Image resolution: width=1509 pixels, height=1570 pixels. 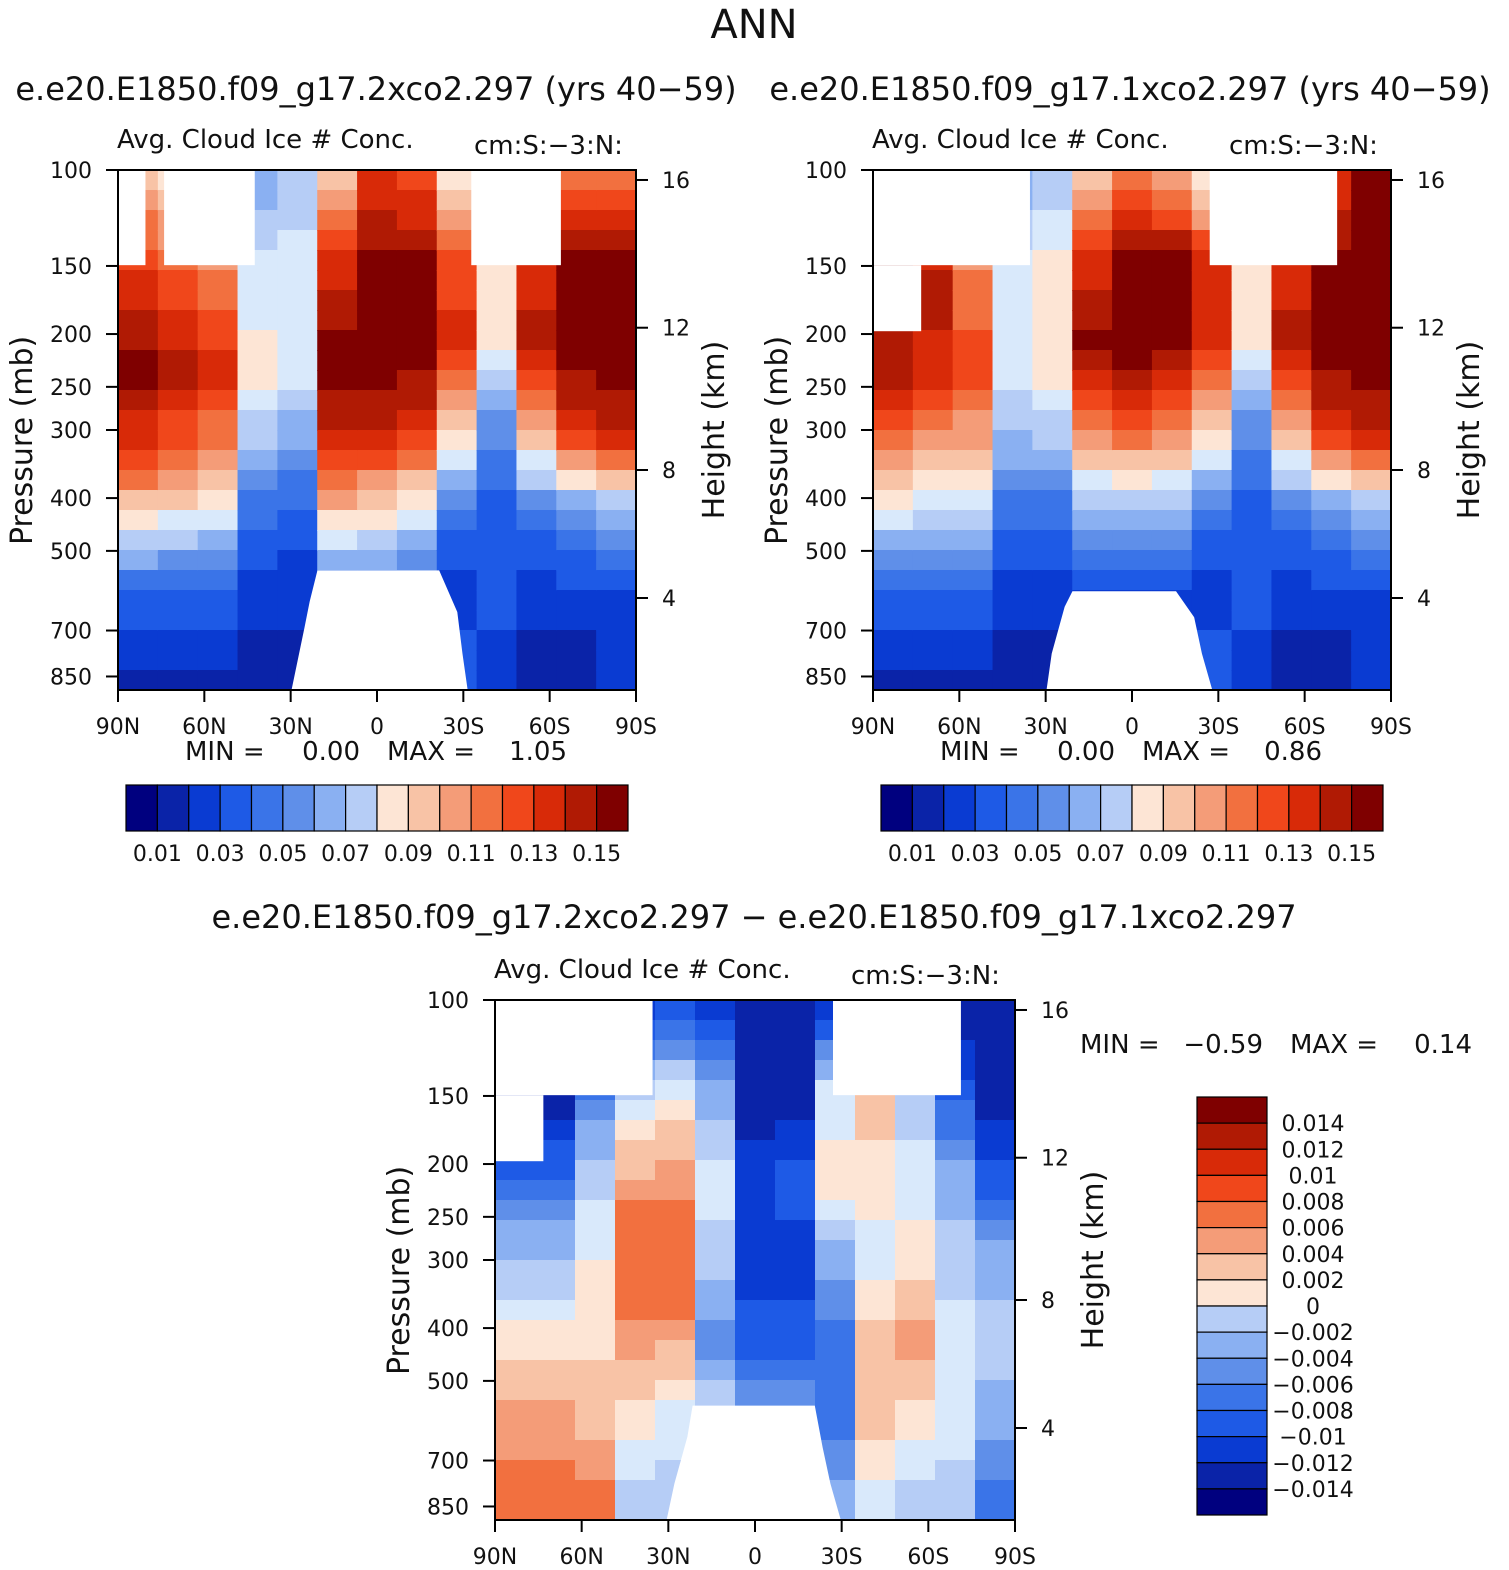 I want to click on y-tick-label: 500, so click(x=448, y=1382).